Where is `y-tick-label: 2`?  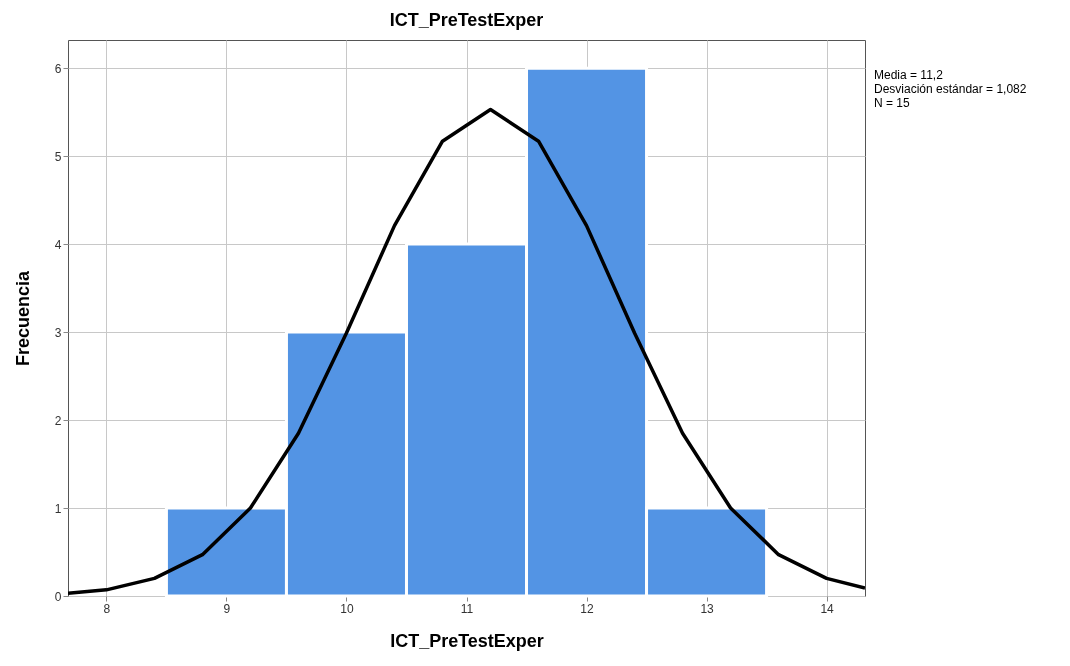 y-tick-label: 2 is located at coordinates (58, 420).